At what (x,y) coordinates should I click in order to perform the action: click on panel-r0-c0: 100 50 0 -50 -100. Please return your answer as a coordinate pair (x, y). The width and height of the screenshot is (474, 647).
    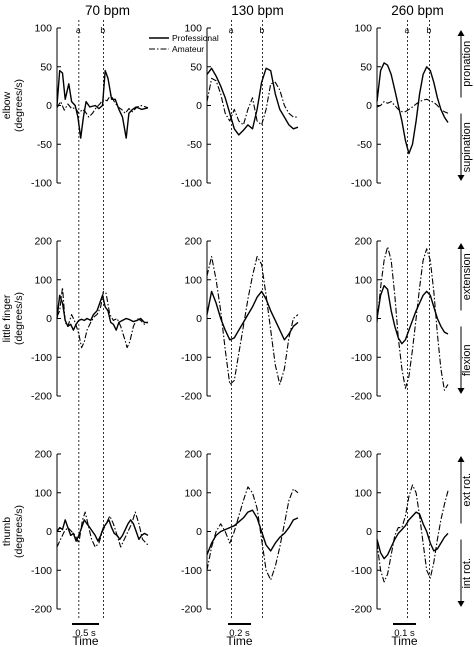
    Looking at the image, I should click on (46, 106).